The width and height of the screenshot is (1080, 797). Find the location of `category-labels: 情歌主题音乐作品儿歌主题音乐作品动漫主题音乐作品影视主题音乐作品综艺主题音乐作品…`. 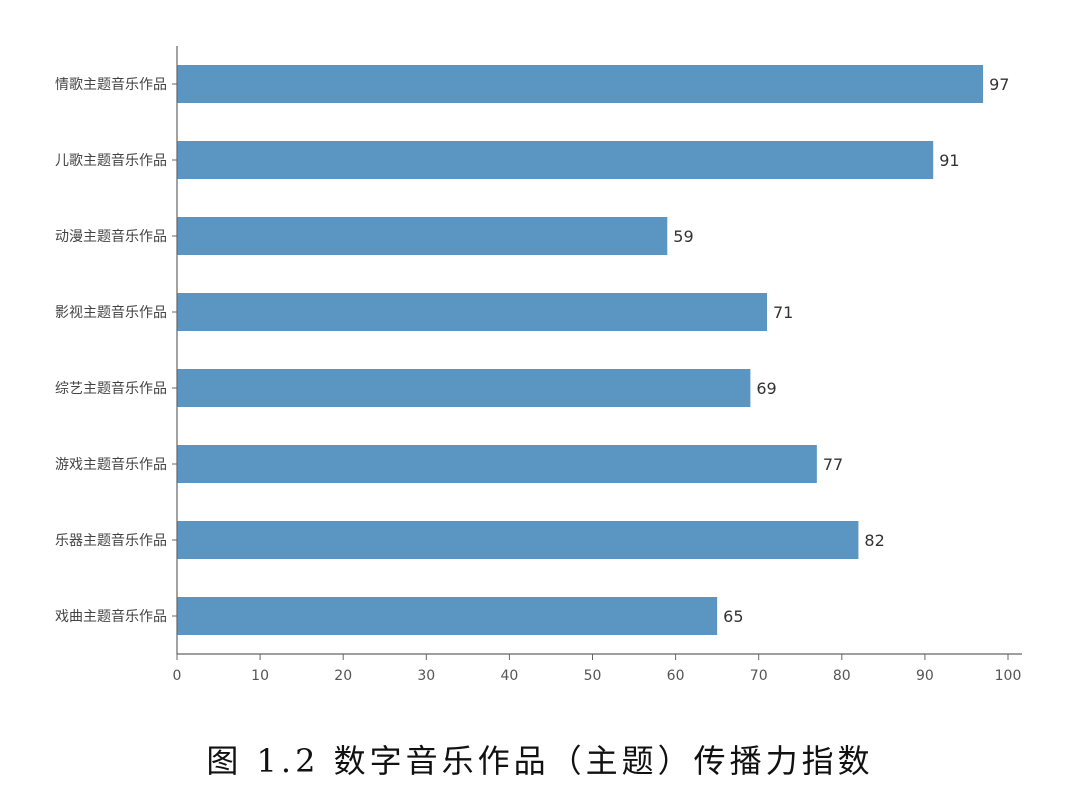

category-labels: 情歌主题音乐作品儿歌主题音乐作品动漫主题音乐作品影视主题音乐作品综艺主题音乐作品… is located at coordinates (116, 350).